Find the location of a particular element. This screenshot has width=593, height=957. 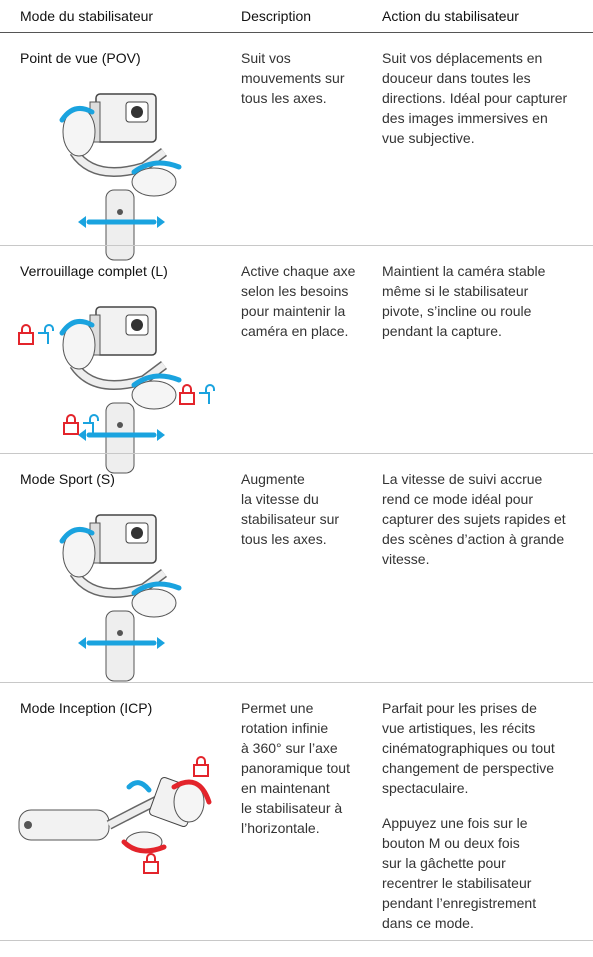

header-rule is located at coordinates (296, 32).